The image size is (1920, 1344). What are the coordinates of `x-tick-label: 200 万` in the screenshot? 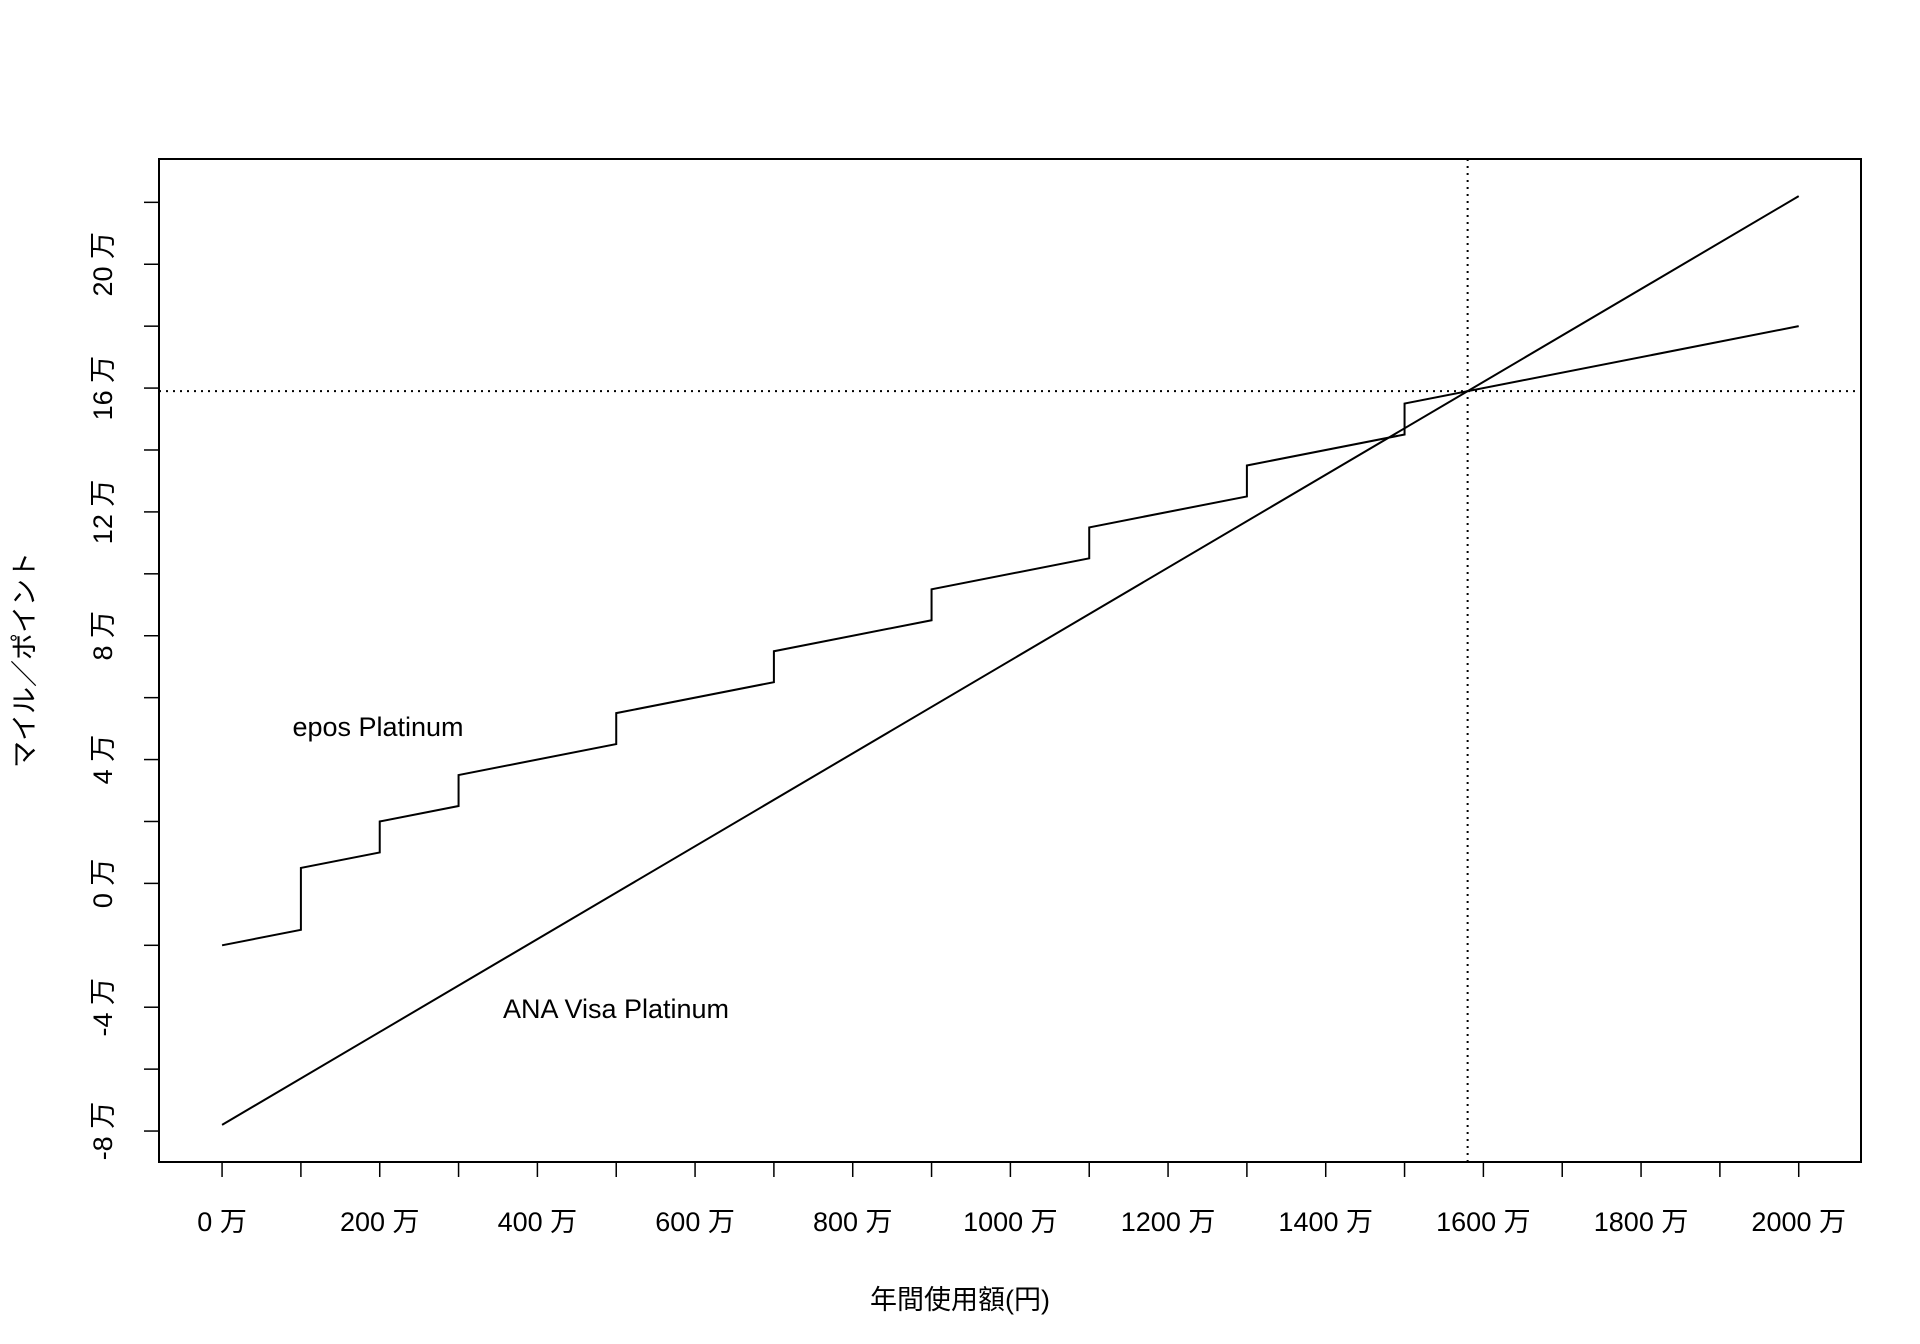 It's located at (380, 1222).